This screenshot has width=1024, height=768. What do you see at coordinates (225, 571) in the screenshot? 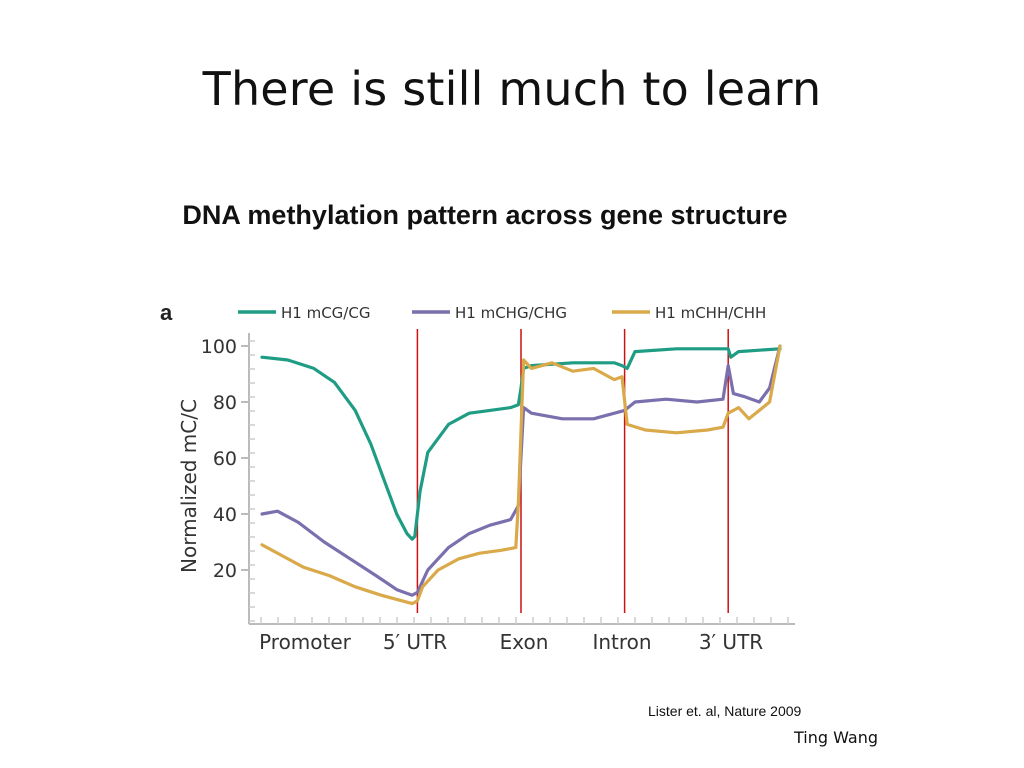
I see `y-tick-label: 20` at bounding box center [225, 571].